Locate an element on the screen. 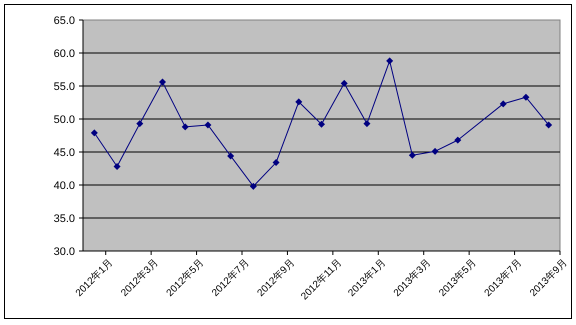 The image size is (576, 325). y-tick-label: 35.0 is located at coordinates (64, 219).